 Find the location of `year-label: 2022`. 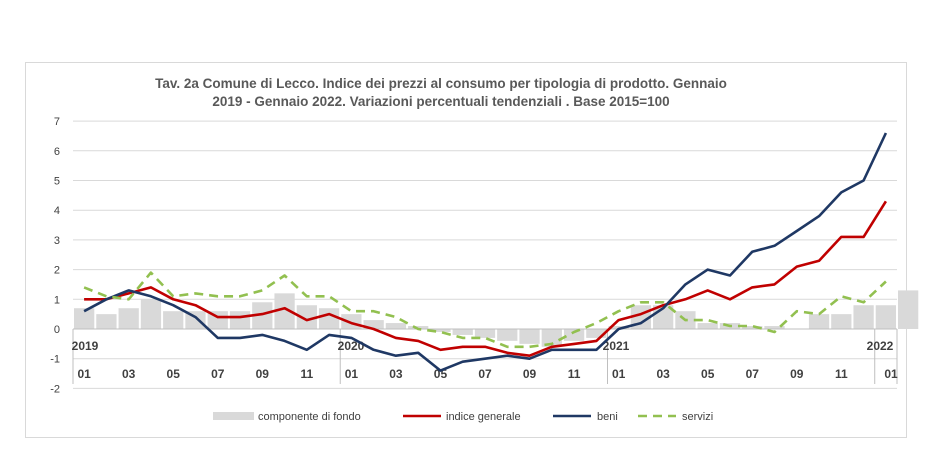

year-label: 2022 is located at coordinates (880, 346).